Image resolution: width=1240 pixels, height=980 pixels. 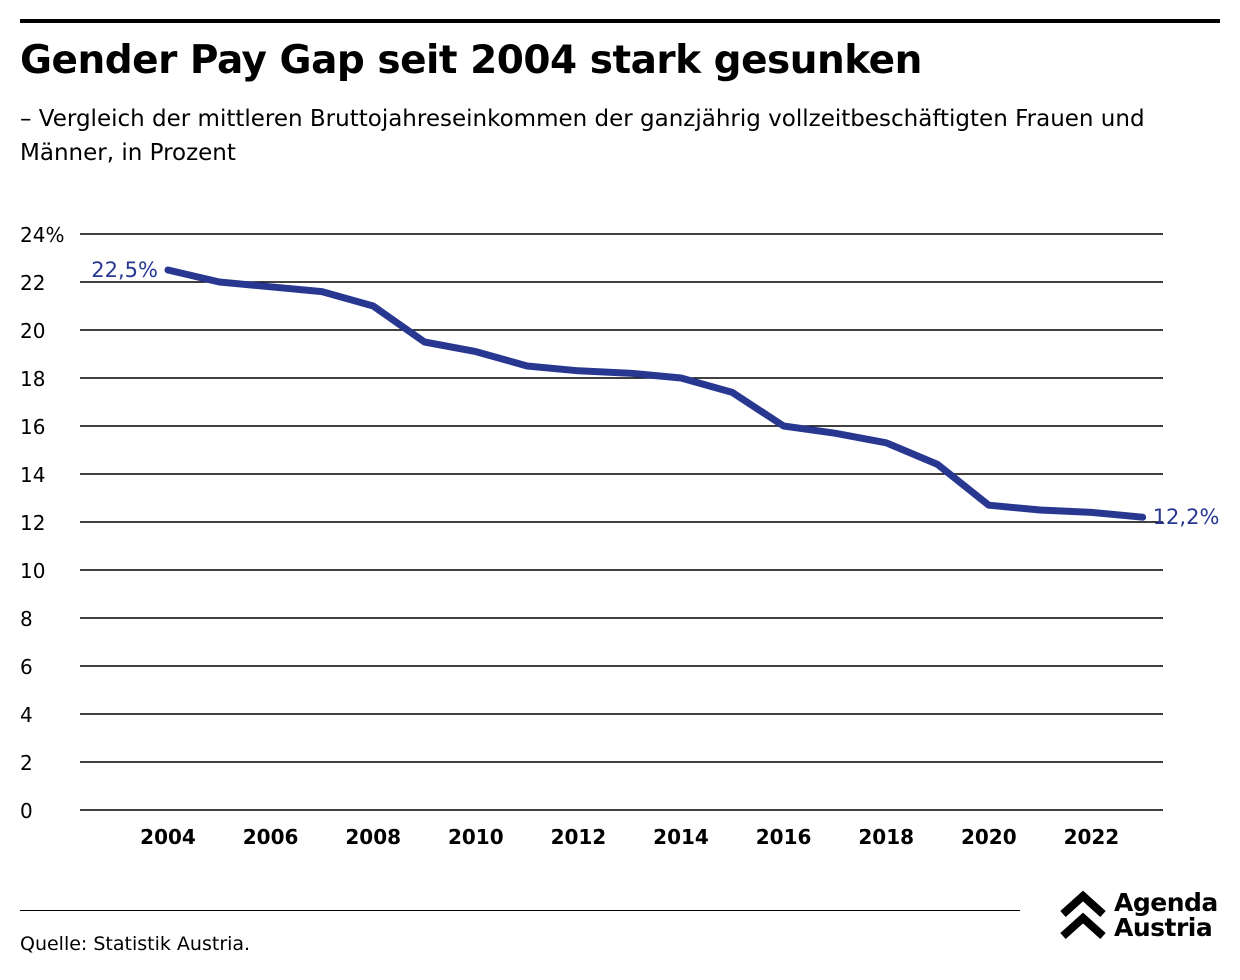 I want to click on x-tick-label: 2022, so click(x=1092, y=837).